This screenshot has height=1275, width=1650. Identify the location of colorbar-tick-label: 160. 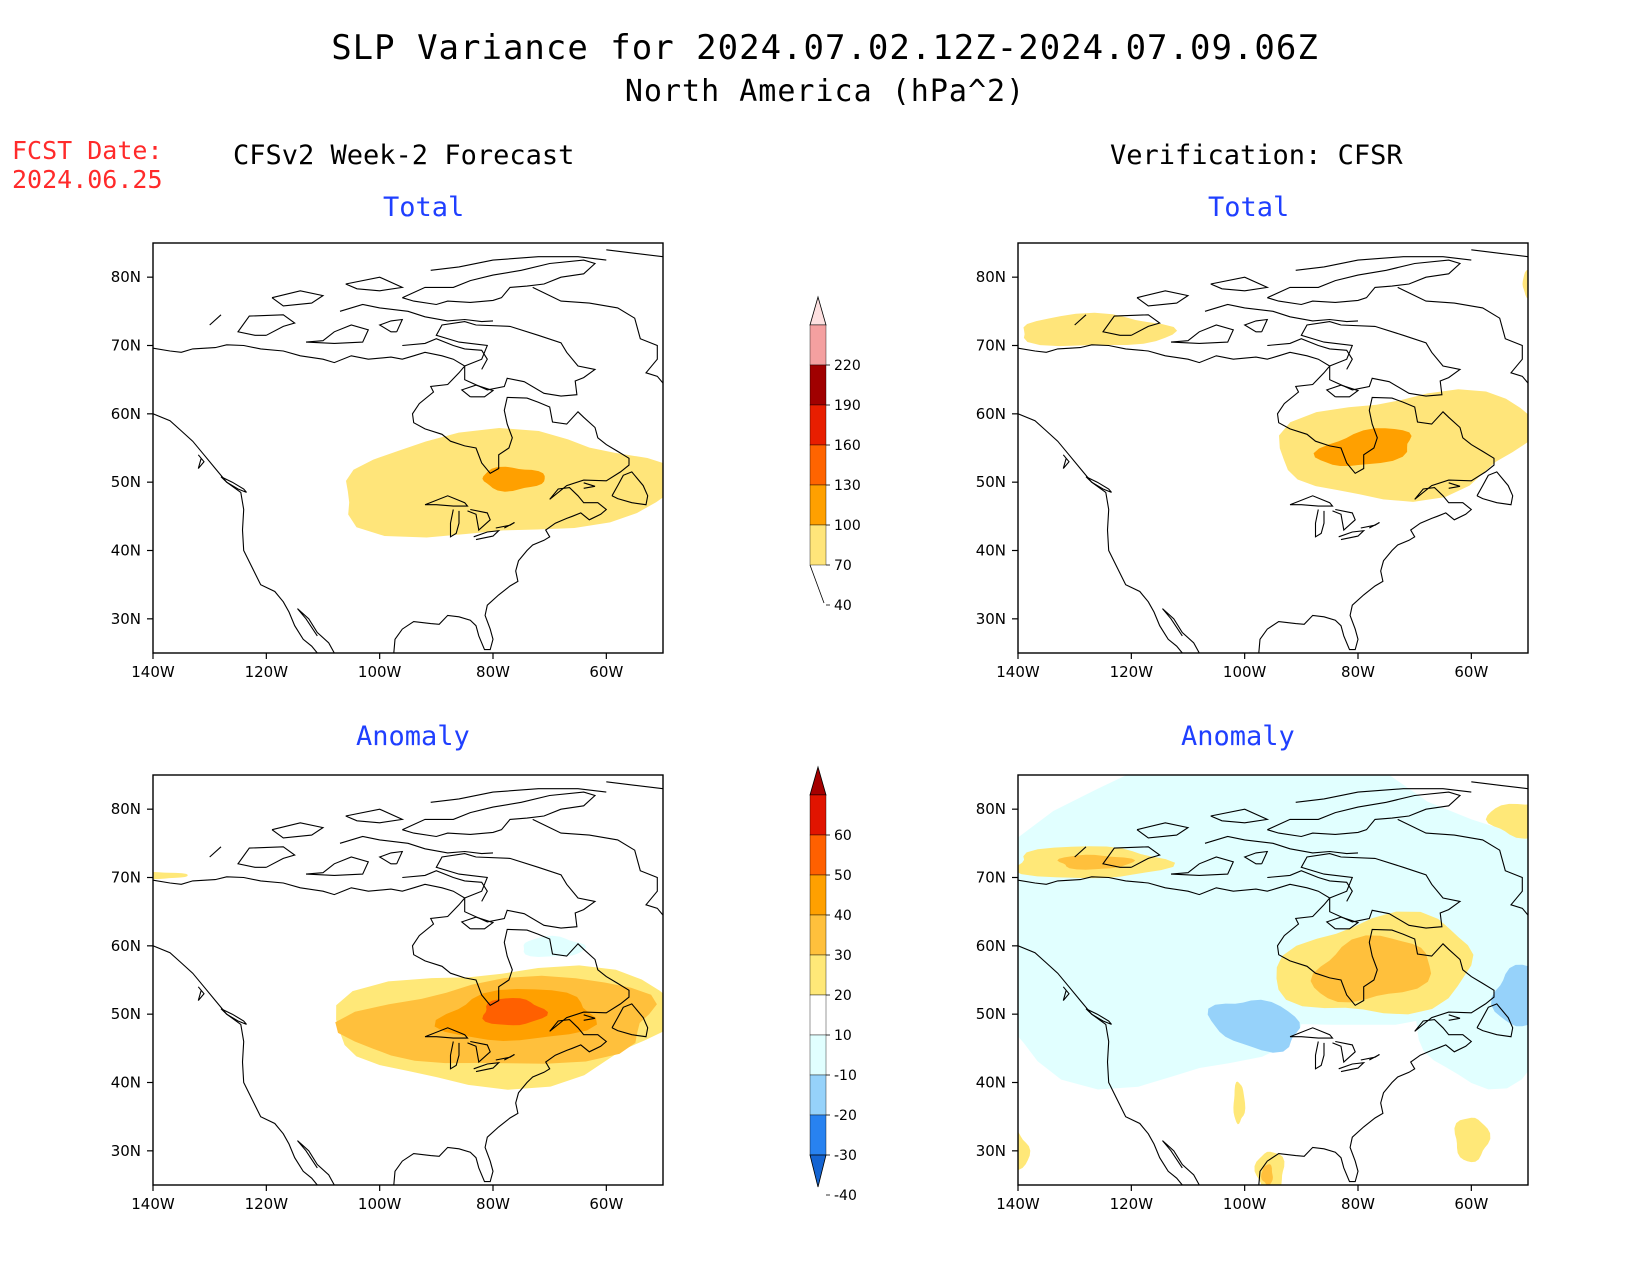
(847, 446).